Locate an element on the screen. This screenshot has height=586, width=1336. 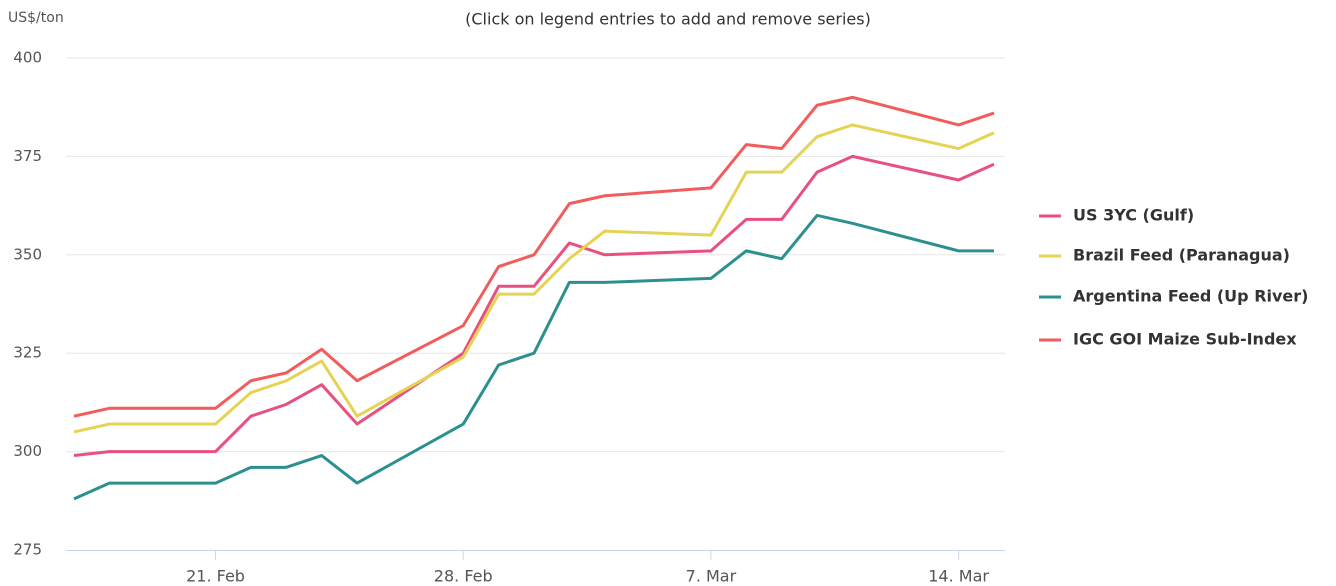
legend-entry: US 3YC (Gulf) is located at coordinates (1133, 215).